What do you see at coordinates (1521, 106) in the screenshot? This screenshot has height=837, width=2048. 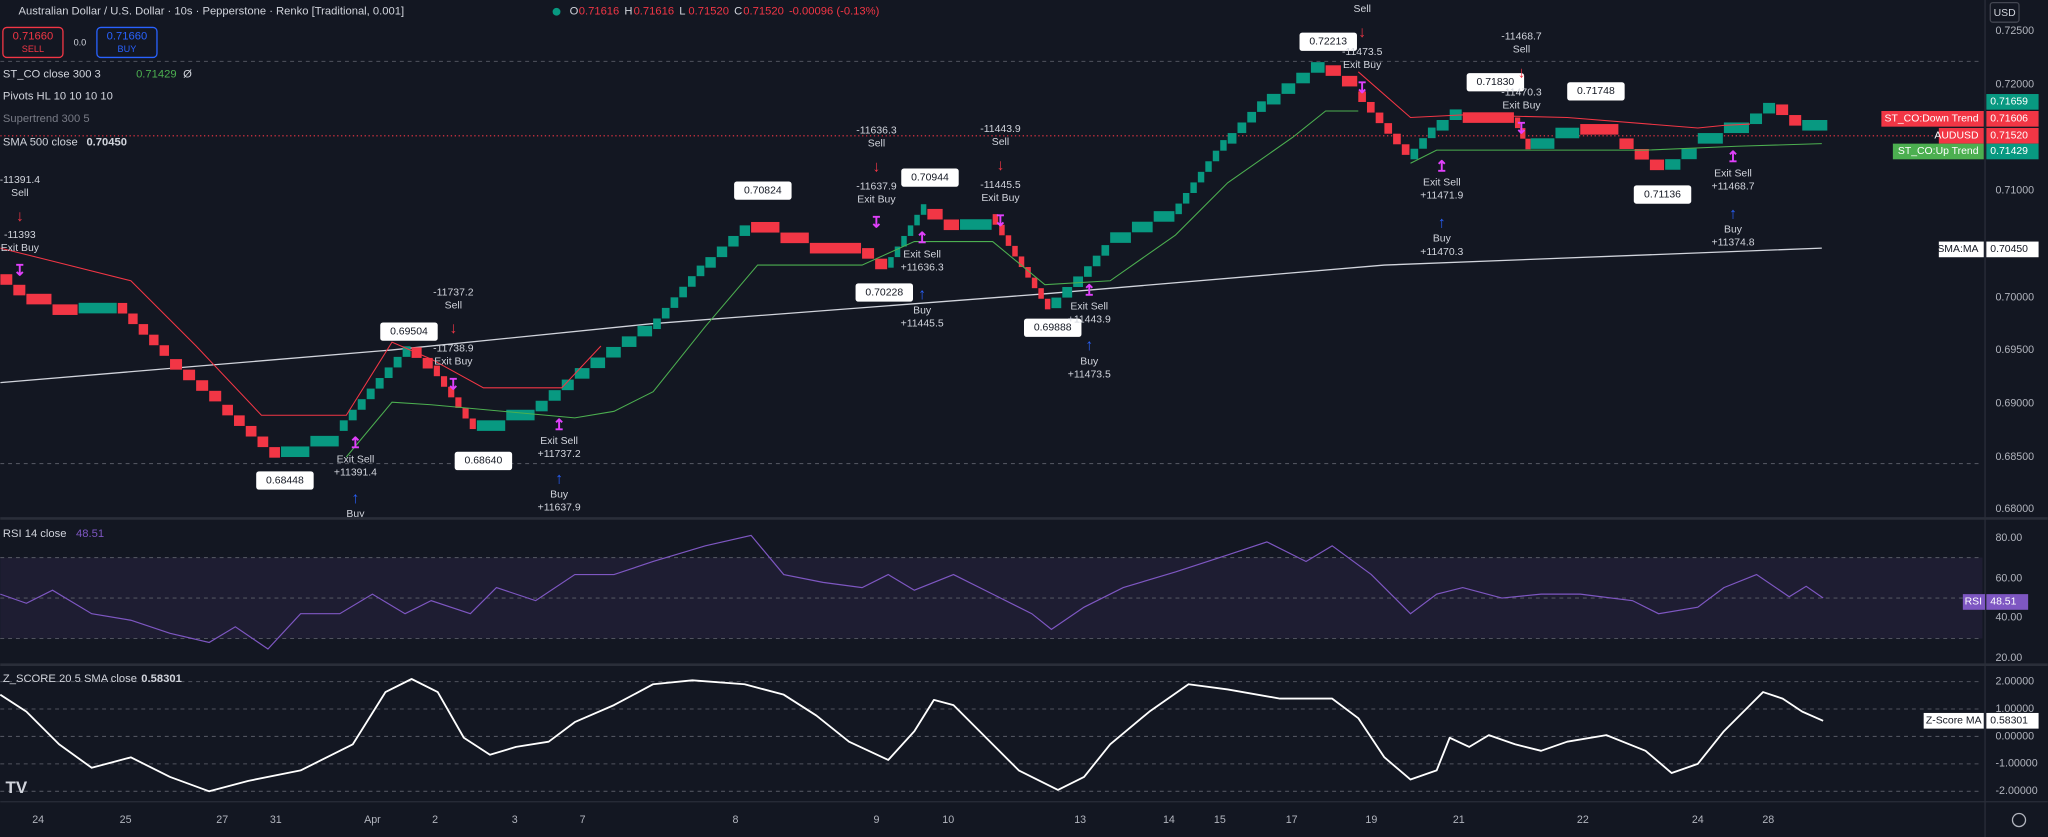 I see `signal-text: Exit Buy` at bounding box center [1521, 106].